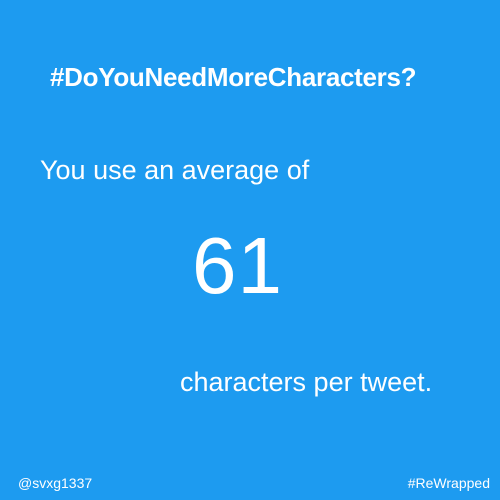 The height and width of the screenshot is (500, 500). Describe the element at coordinates (55, 483) in the screenshot. I see `user-handle: @svxg1337` at that location.